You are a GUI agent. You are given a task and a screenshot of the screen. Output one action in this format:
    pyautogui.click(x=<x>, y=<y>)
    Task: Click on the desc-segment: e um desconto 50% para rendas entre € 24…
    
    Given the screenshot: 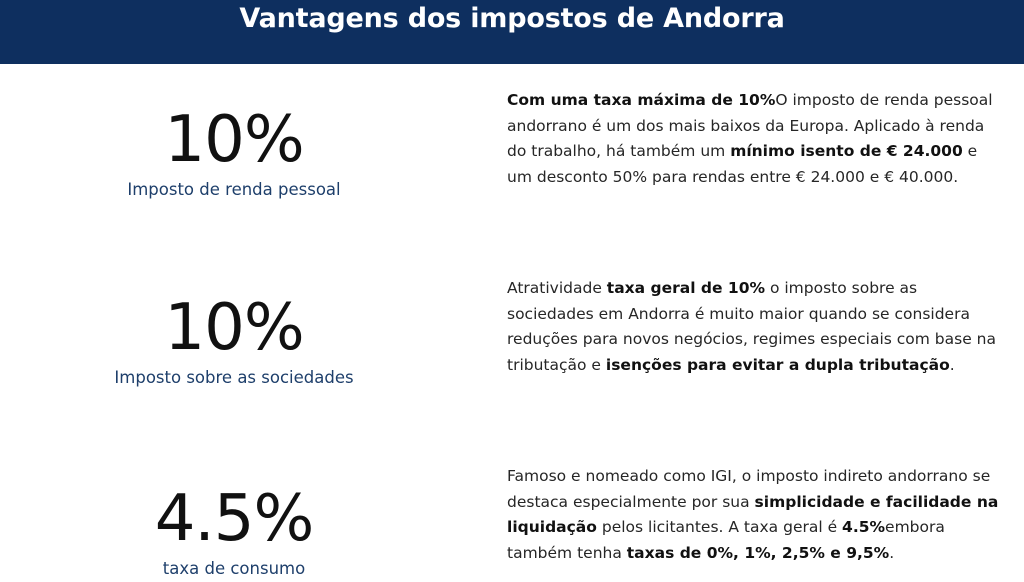 What is the action you would take?
    pyautogui.click(x=742, y=164)
    